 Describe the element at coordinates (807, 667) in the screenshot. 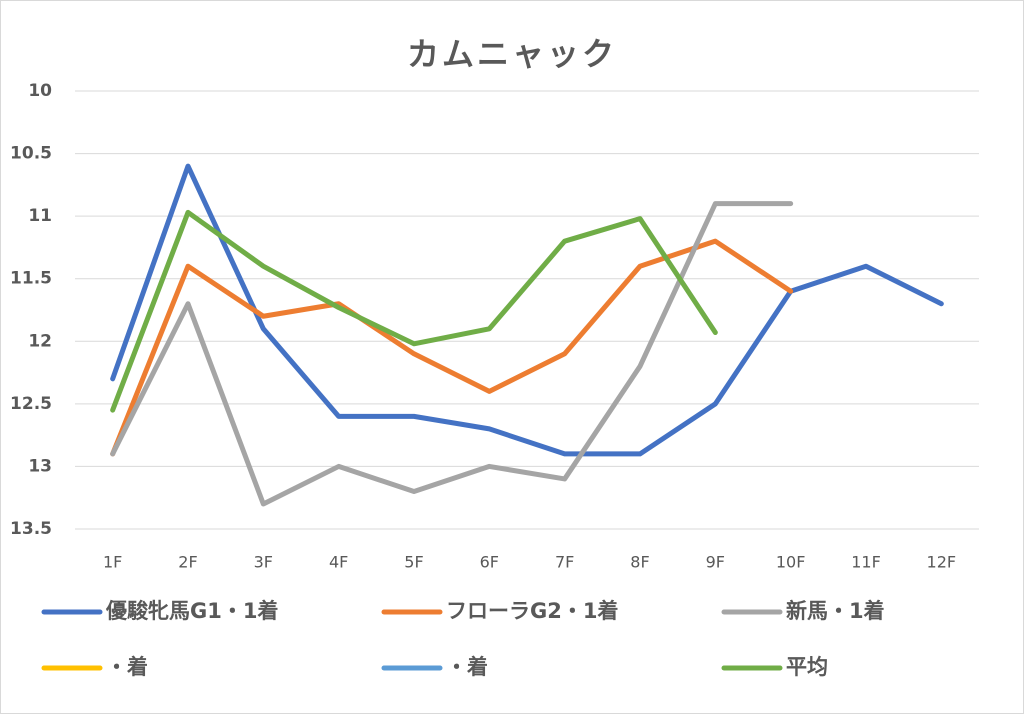

I see `legend-label: 平均` at that location.